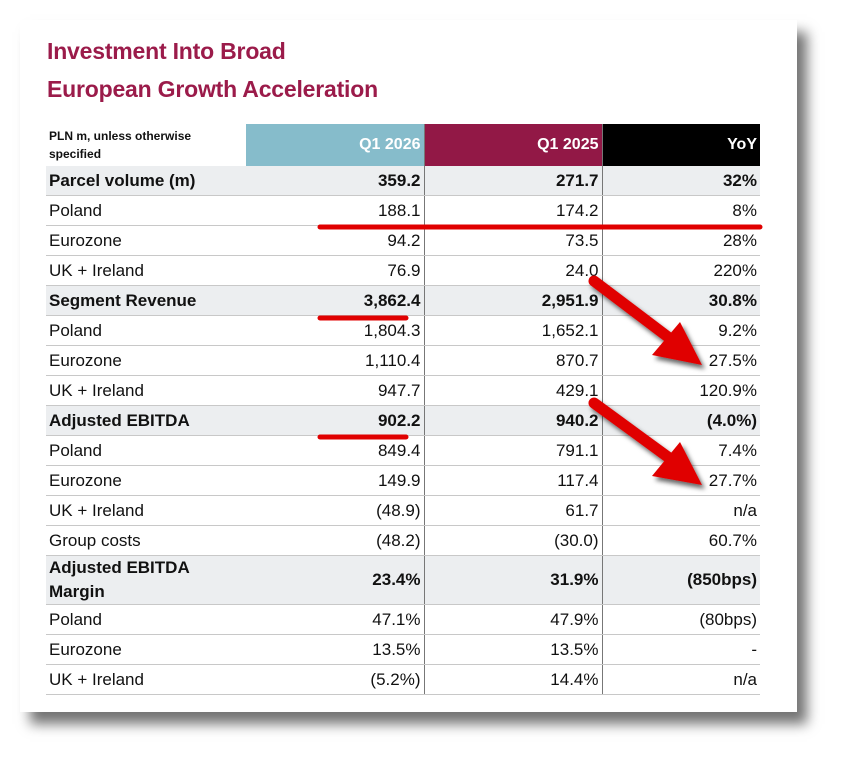 The width and height of the screenshot is (845, 760). I want to click on cell-q1-2026: 13.5%, so click(335, 649).